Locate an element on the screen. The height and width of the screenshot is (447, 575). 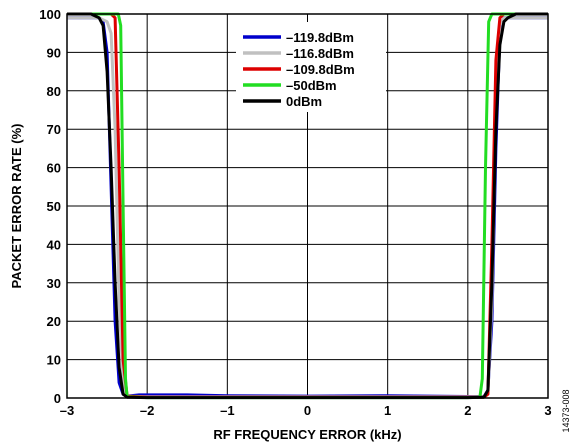
y-tick-label: 100 is located at coordinates (50, 14).